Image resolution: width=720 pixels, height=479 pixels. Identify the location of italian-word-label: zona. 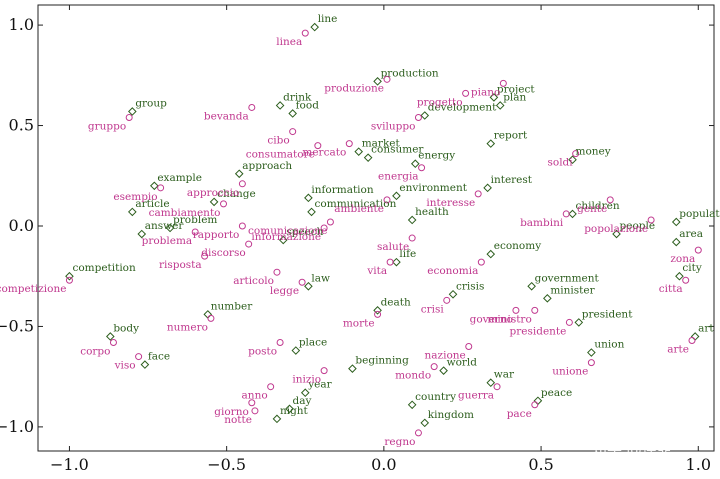
(682, 259).